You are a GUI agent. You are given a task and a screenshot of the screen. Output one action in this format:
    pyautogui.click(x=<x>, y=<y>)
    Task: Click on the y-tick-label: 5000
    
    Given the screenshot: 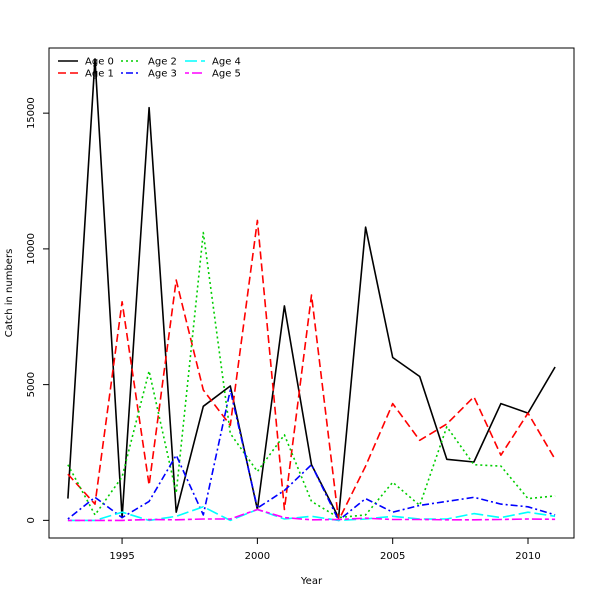 What is the action you would take?
    pyautogui.click(x=31, y=384)
    